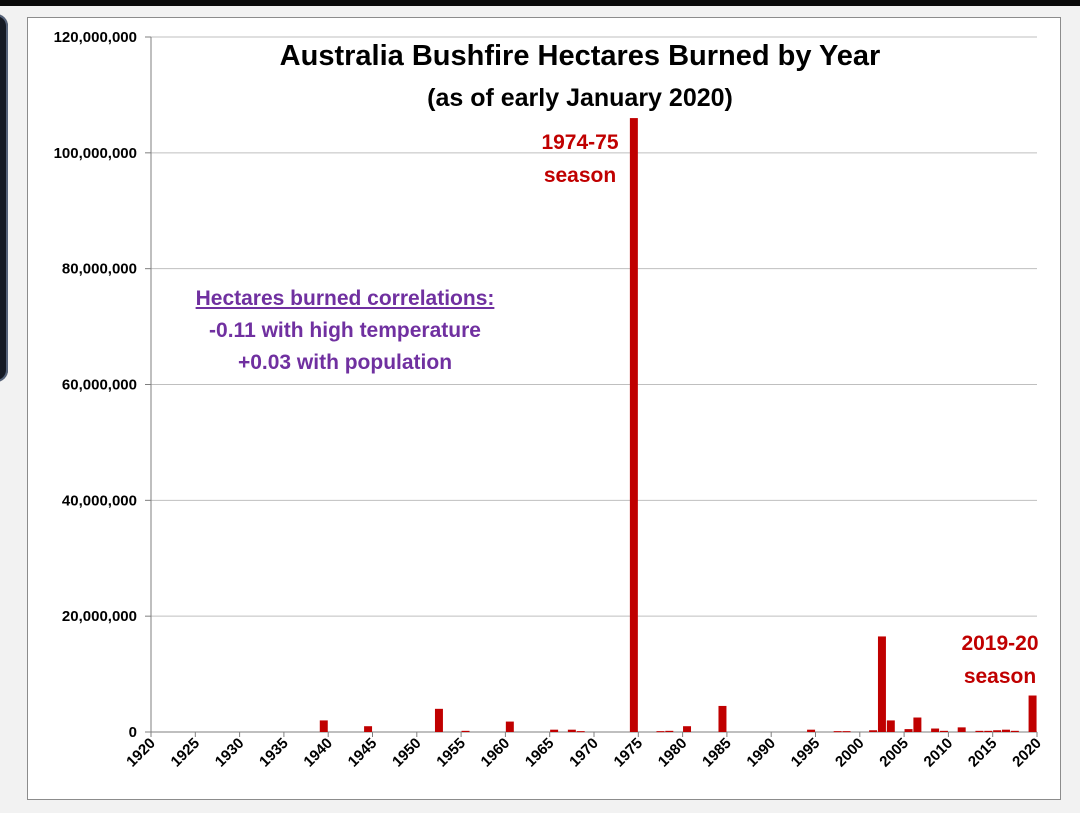 The height and width of the screenshot is (813, 1080). What do you see at coordinates (1000, 676) in the screenshot?
I see `annotation-2019-season: season` at bounding box center [1000, 676].